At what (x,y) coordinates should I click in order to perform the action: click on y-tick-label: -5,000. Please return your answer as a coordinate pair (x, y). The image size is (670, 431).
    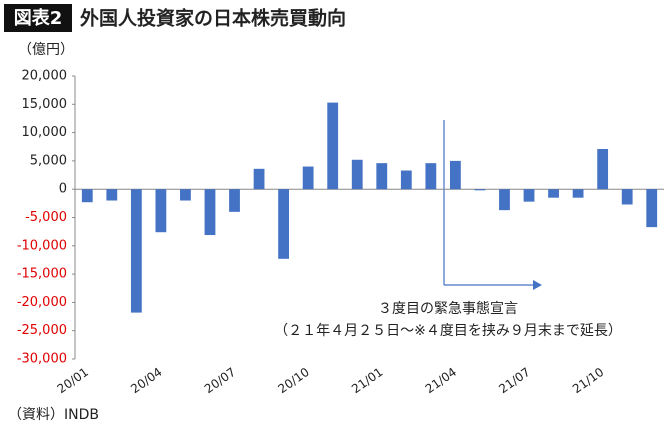
    Looking at the image, I should click on (46, 217).